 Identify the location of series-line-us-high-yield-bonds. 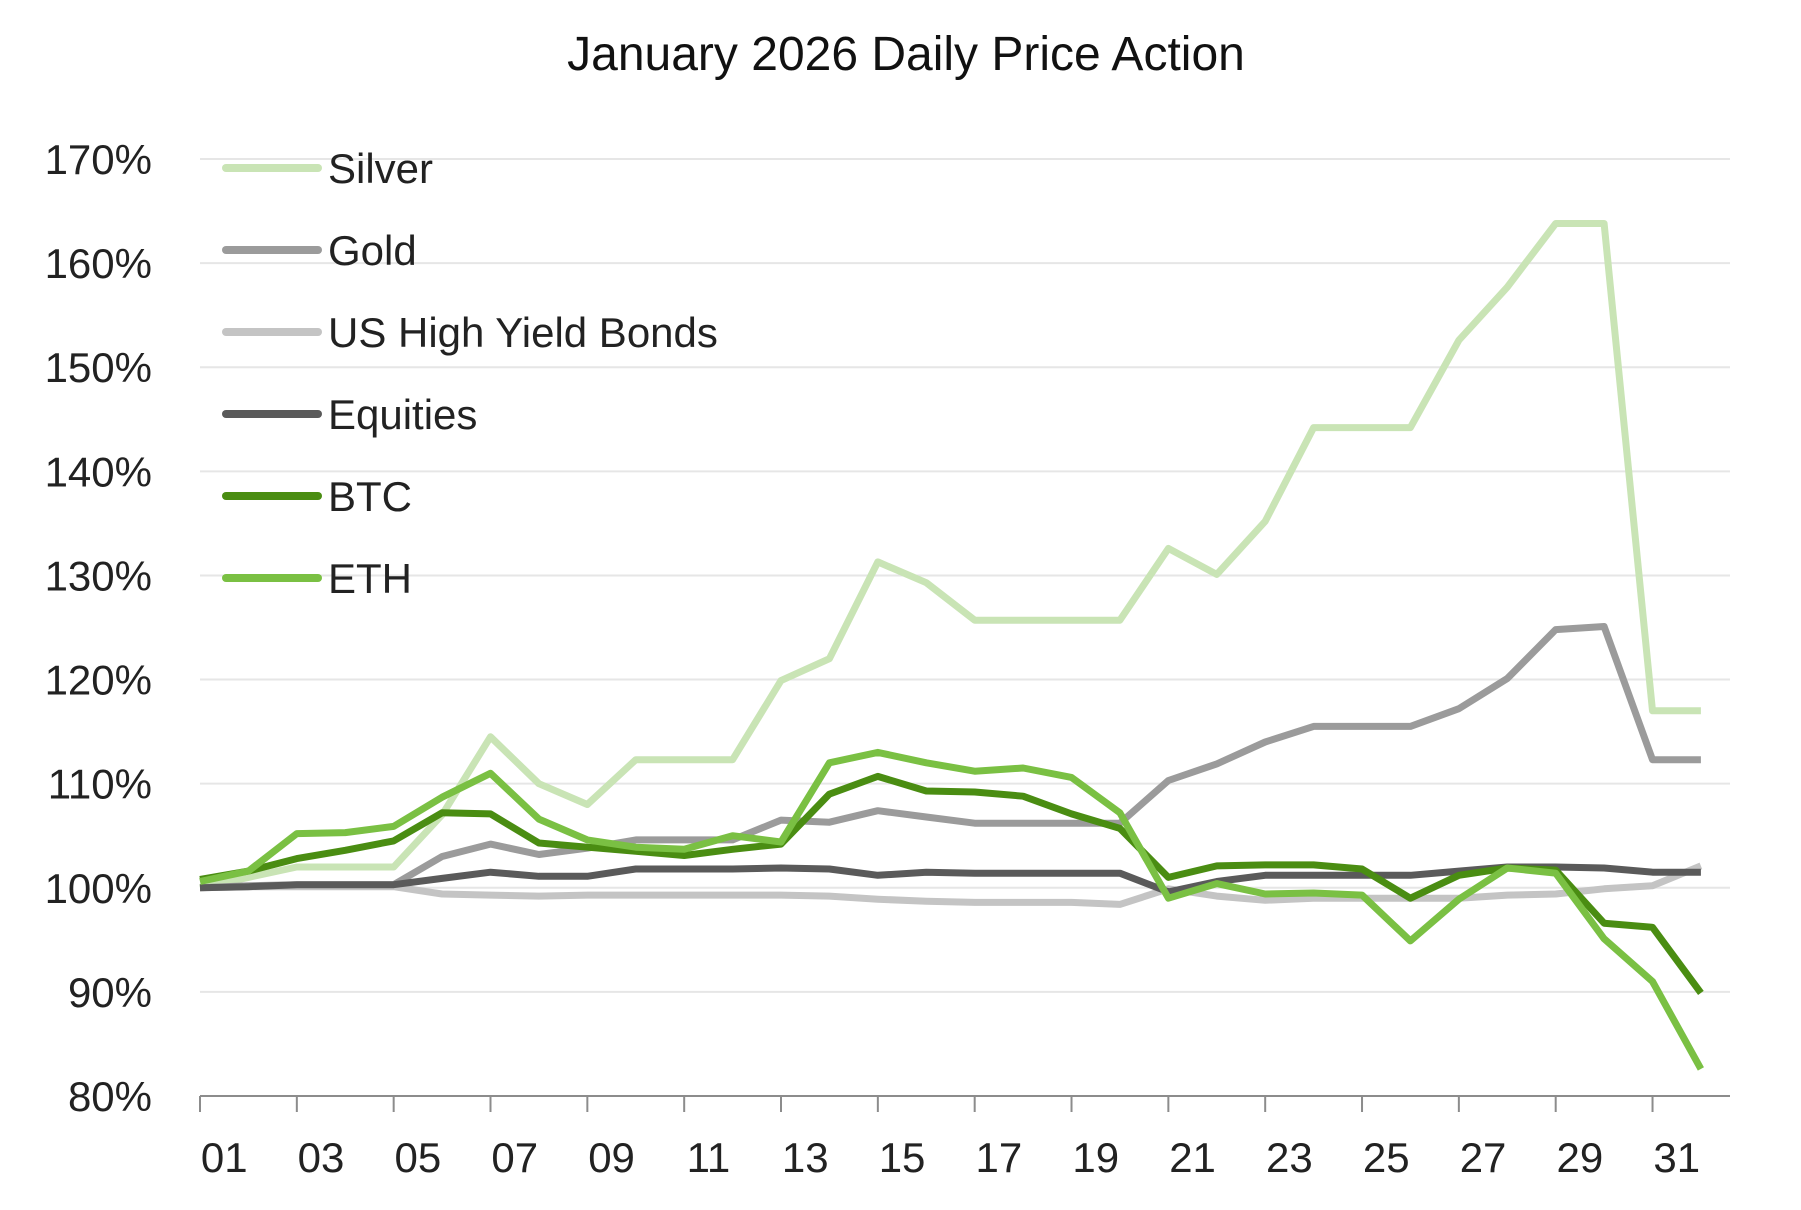
(951, 885).